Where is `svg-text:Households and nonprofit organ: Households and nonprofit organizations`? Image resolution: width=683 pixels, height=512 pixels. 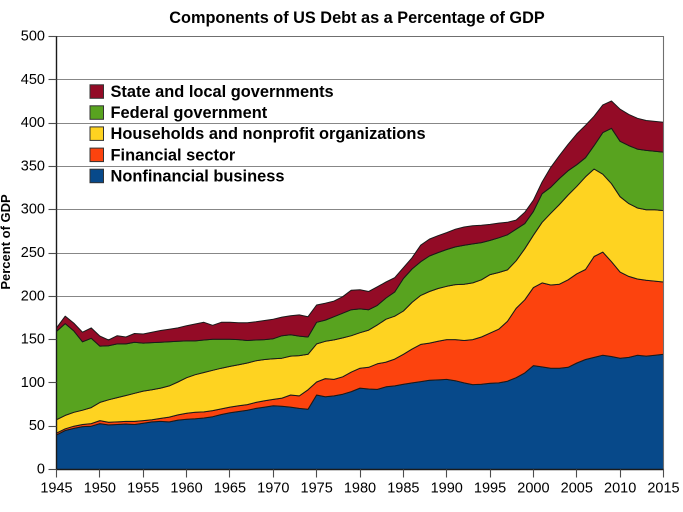 svg-text:Households and nonprofit organ: Households and nonprofit organizations is located at coordinates (268, 134).